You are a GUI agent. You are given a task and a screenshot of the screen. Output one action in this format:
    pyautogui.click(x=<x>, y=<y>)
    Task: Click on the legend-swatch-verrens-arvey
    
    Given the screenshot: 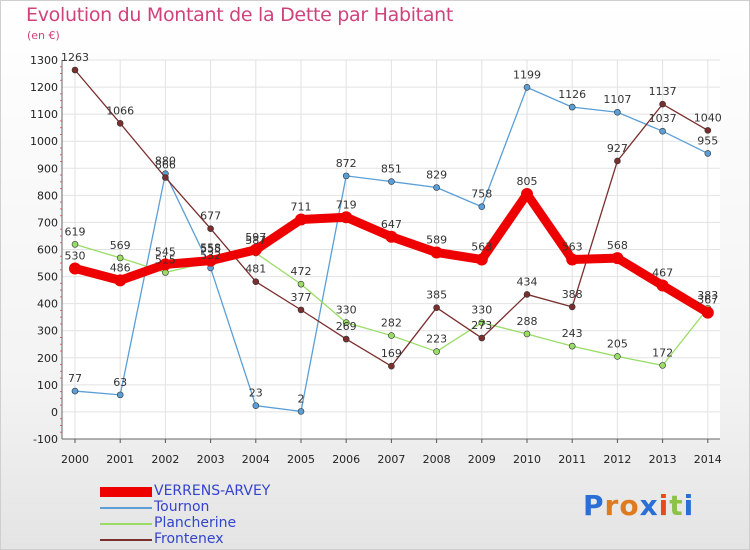 What is the action you would take?
    pyautogui.click(x=126, y=492)
    